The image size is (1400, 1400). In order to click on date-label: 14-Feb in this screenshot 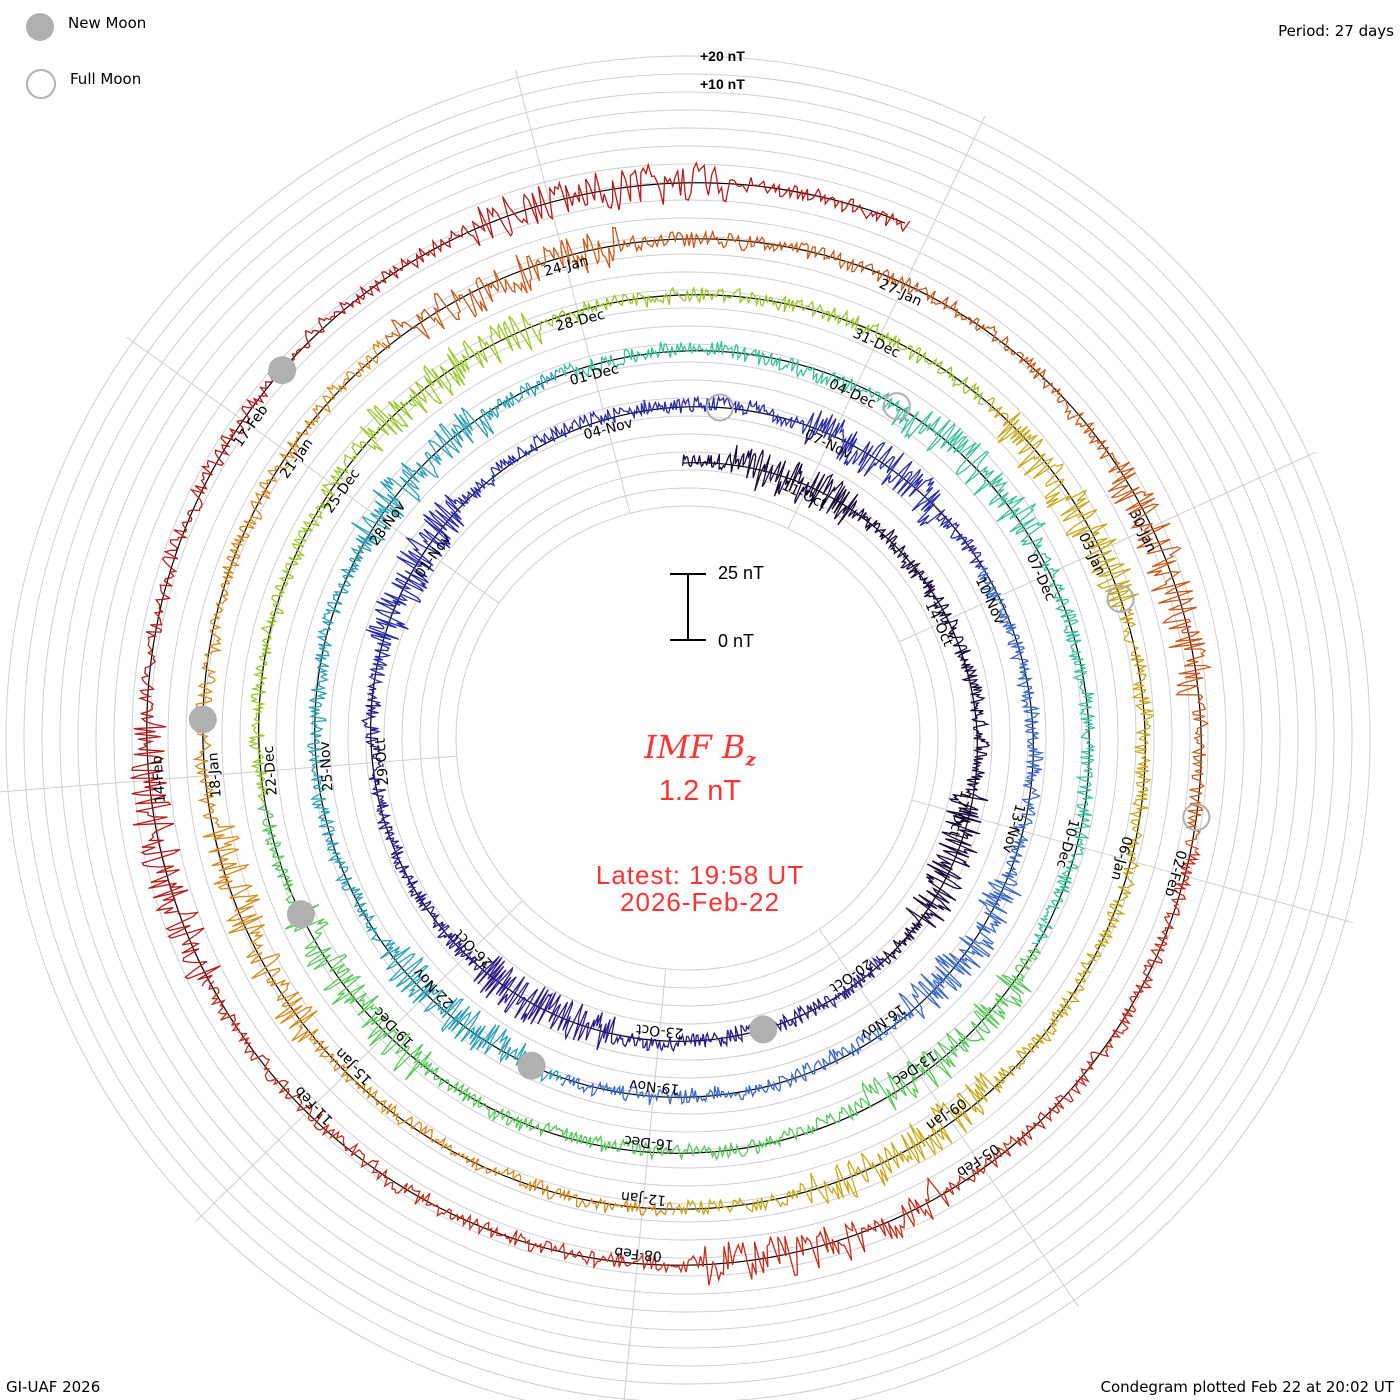, I will do `click(159, 779)`.